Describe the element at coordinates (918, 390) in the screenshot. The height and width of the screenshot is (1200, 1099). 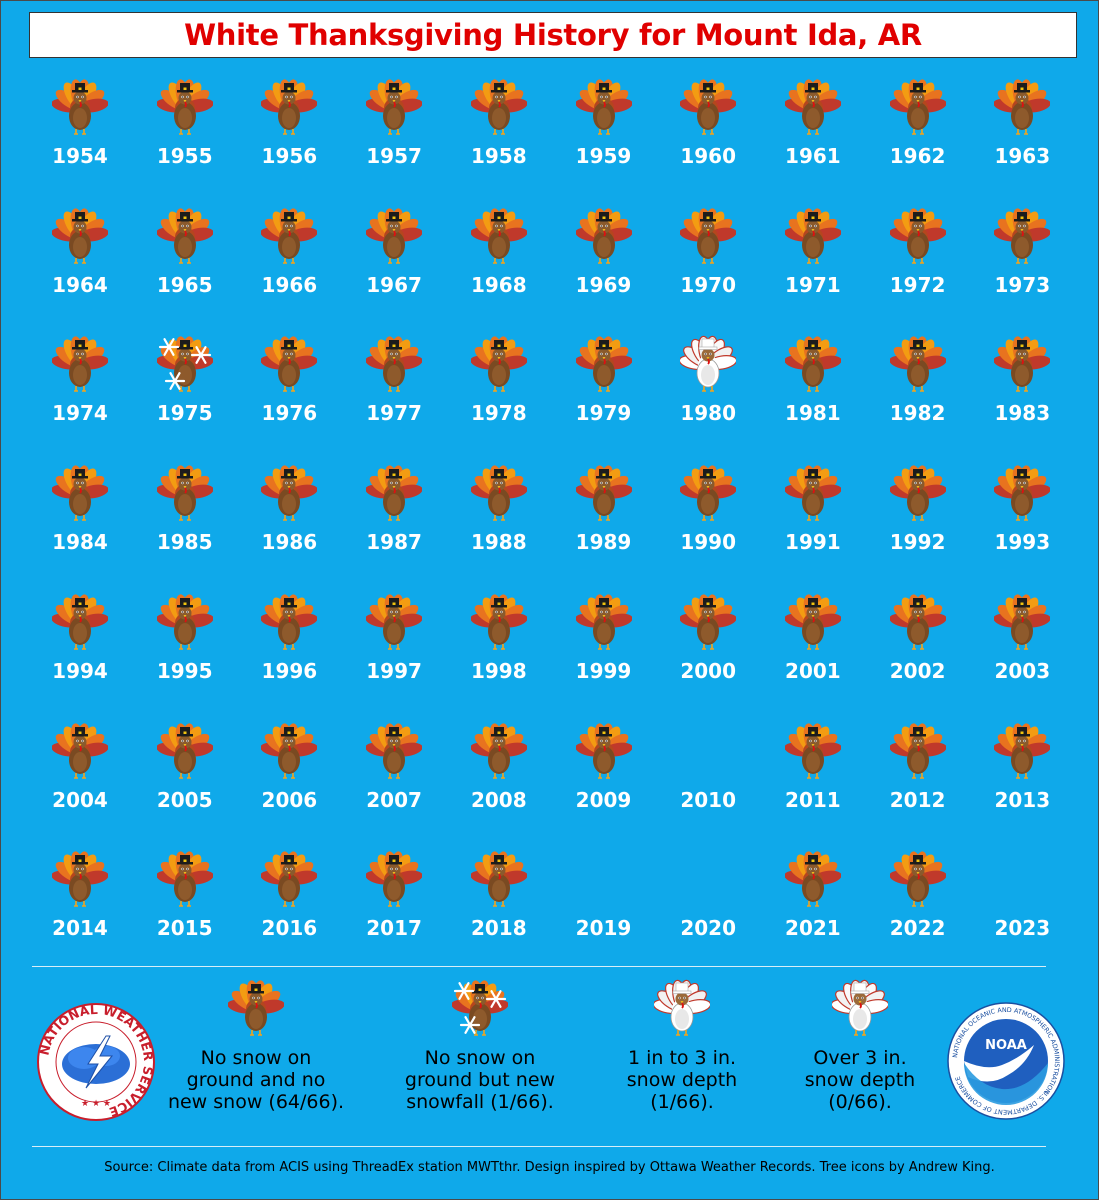
I see `year-cell-1982: 1982` at that location.